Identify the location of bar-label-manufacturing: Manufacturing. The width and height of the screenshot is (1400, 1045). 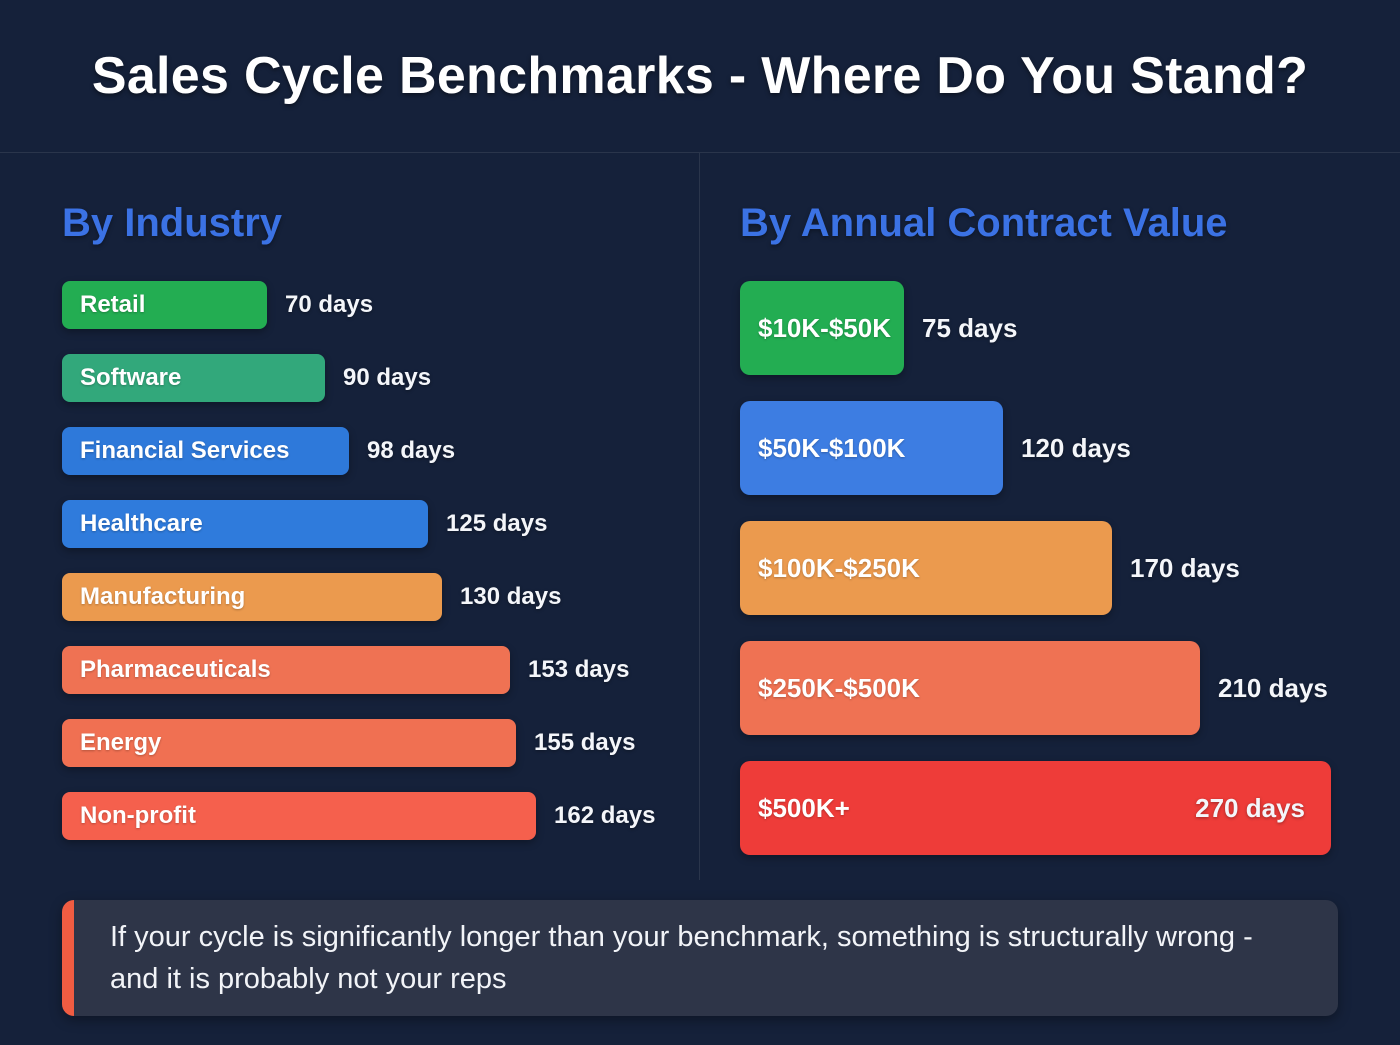
(163, 596).